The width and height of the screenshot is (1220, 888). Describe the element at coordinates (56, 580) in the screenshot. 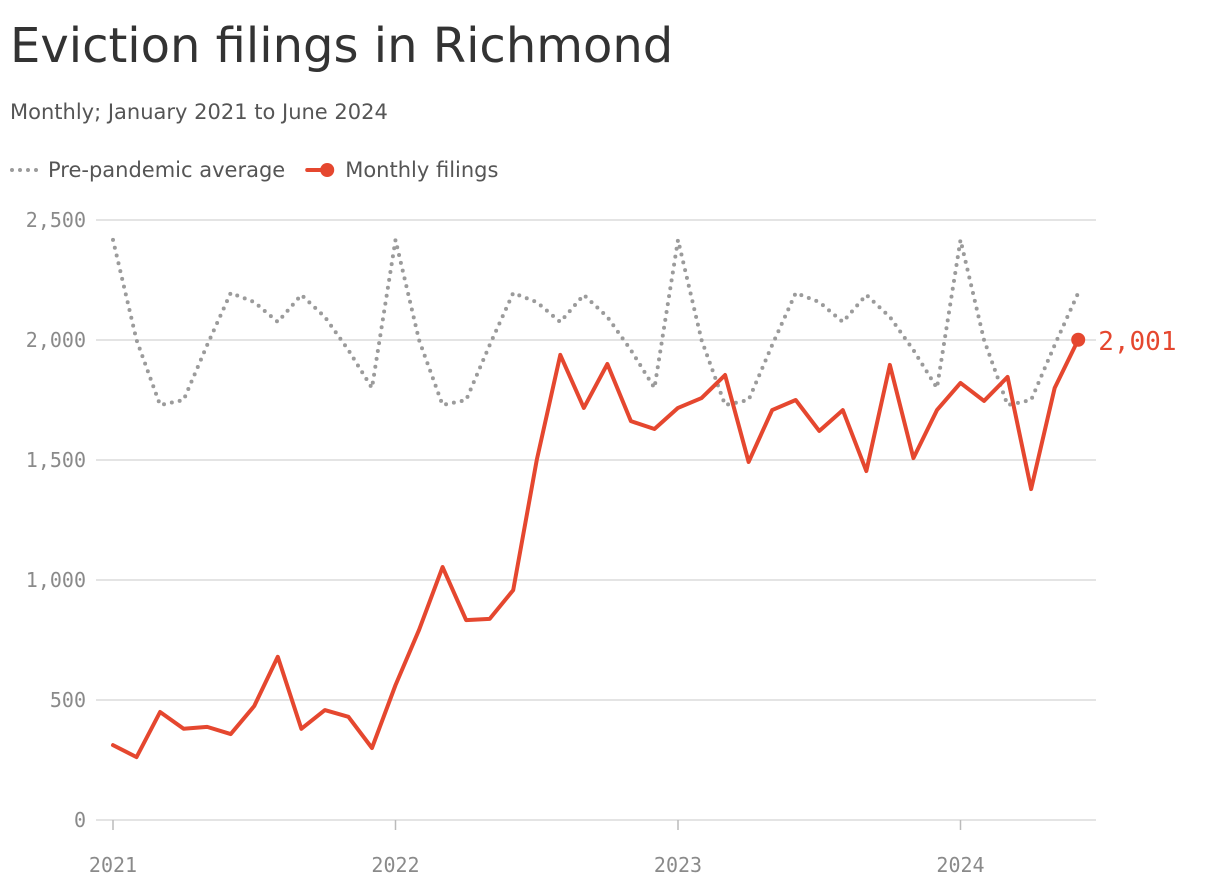

I see `y-tick-label: 1,000` at that location.